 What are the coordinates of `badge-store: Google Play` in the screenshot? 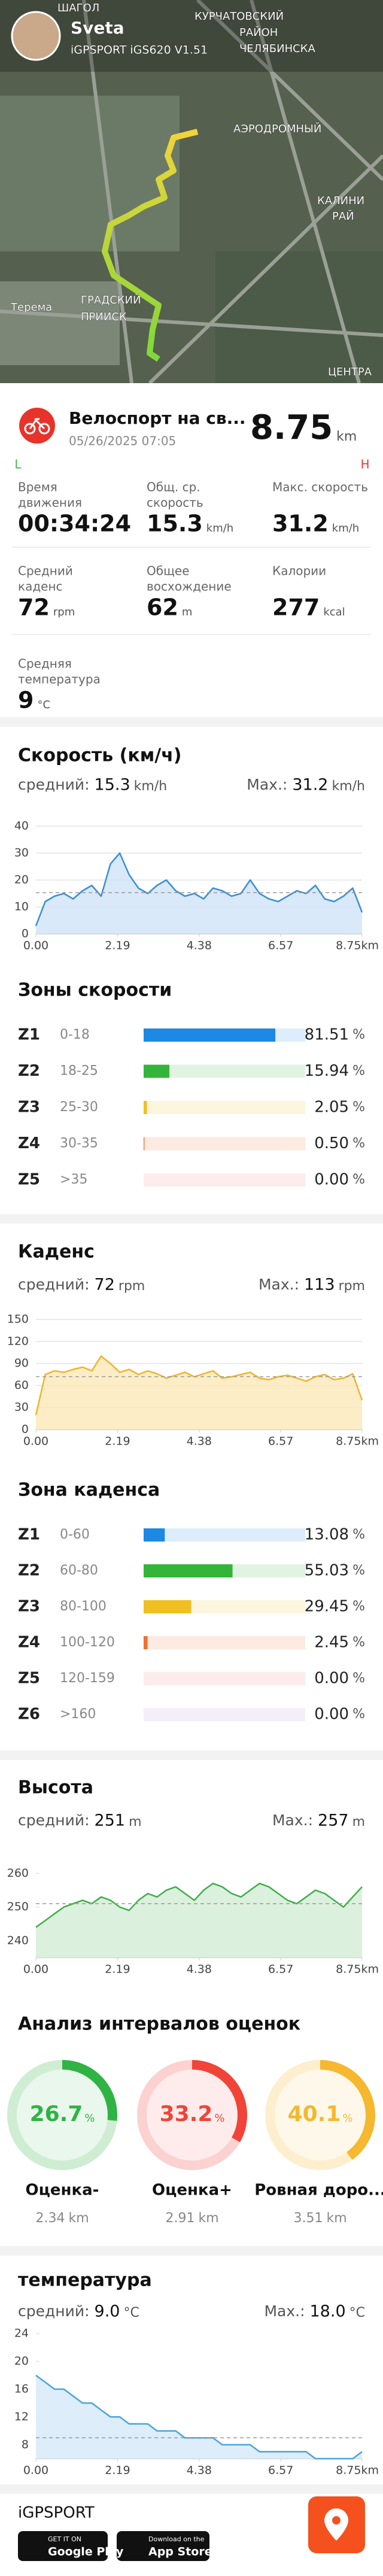 It's located at (86, 2552).